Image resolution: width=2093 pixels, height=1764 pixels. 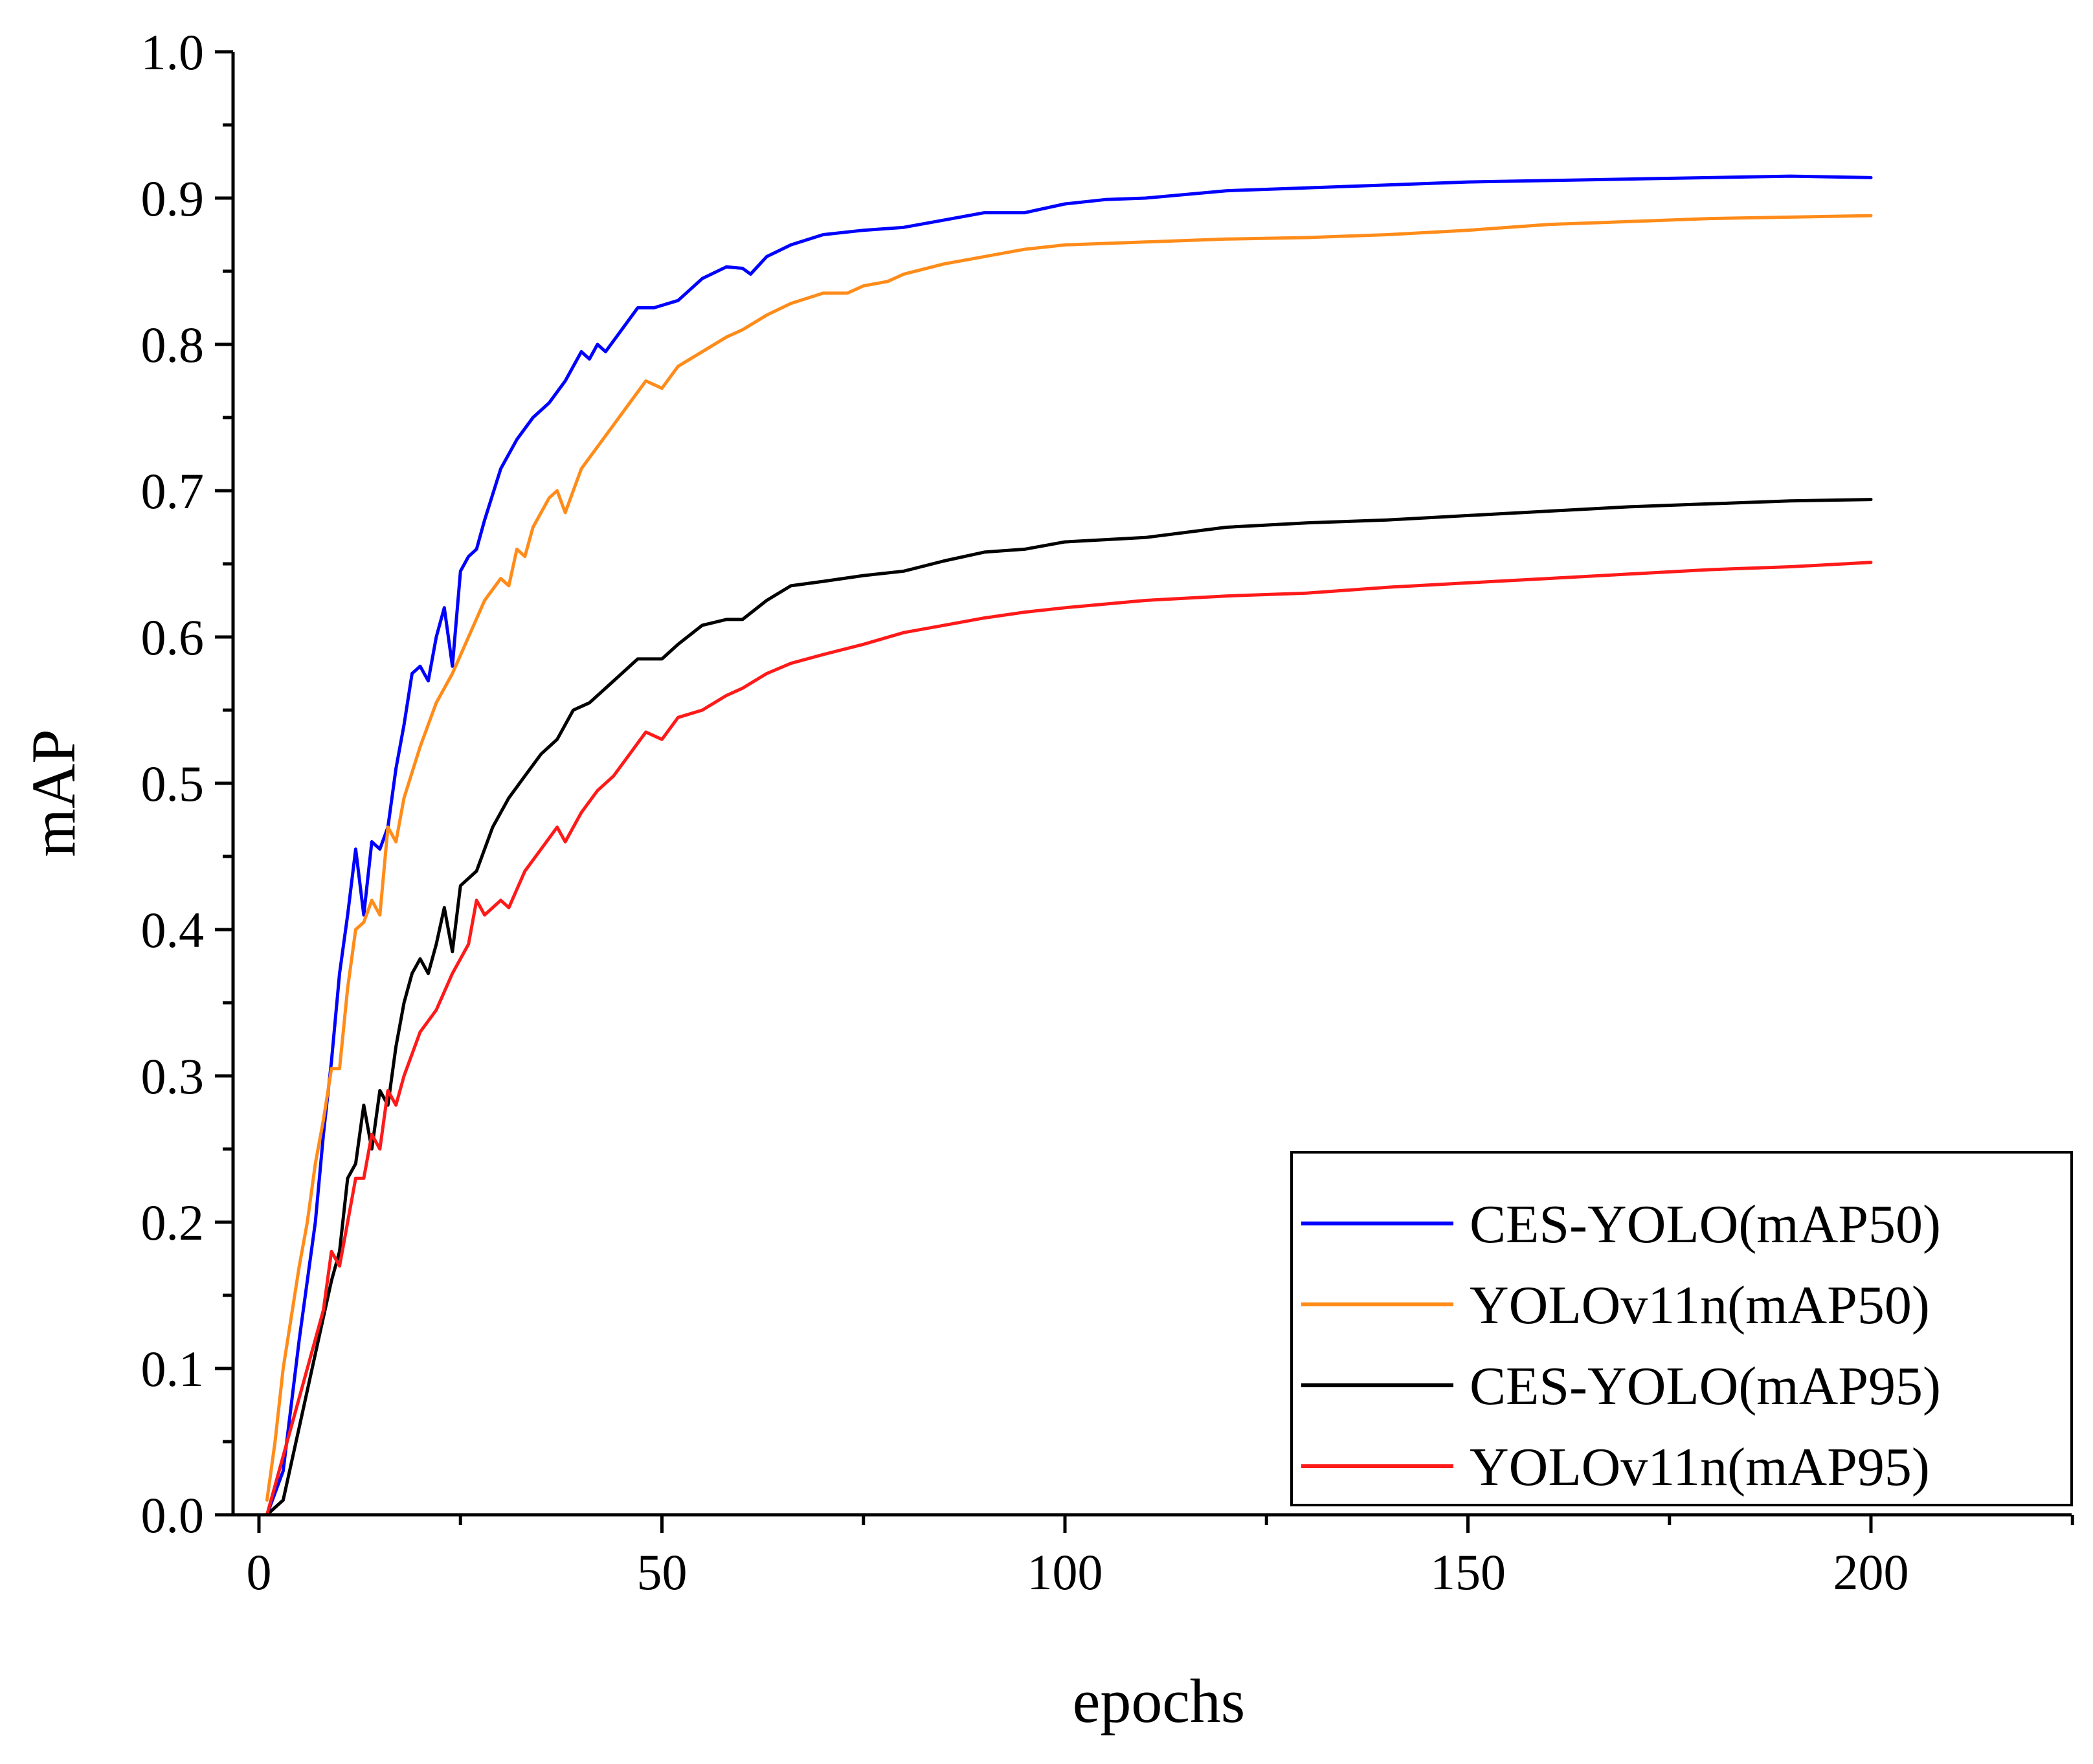 What do you see at coordinates (1700, 1467) in the screenshot?
I see `legend-label-4: YOLOv11n(mAP95)` at bounding box center [1700, 1467].